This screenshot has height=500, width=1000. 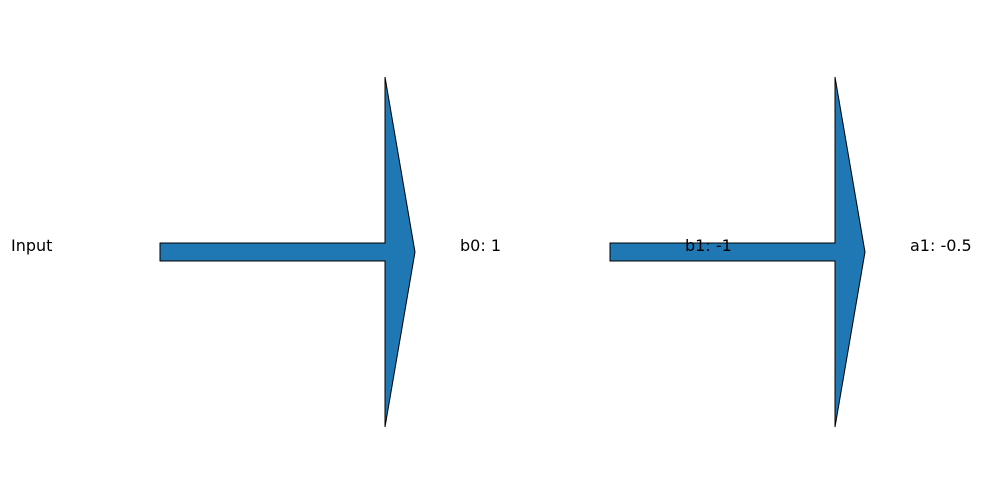 What do you see at coordinates (708, 245) in the screenshot?
I see `b1-coefficient-label: b1: -1` at bounding box center [708, 245].